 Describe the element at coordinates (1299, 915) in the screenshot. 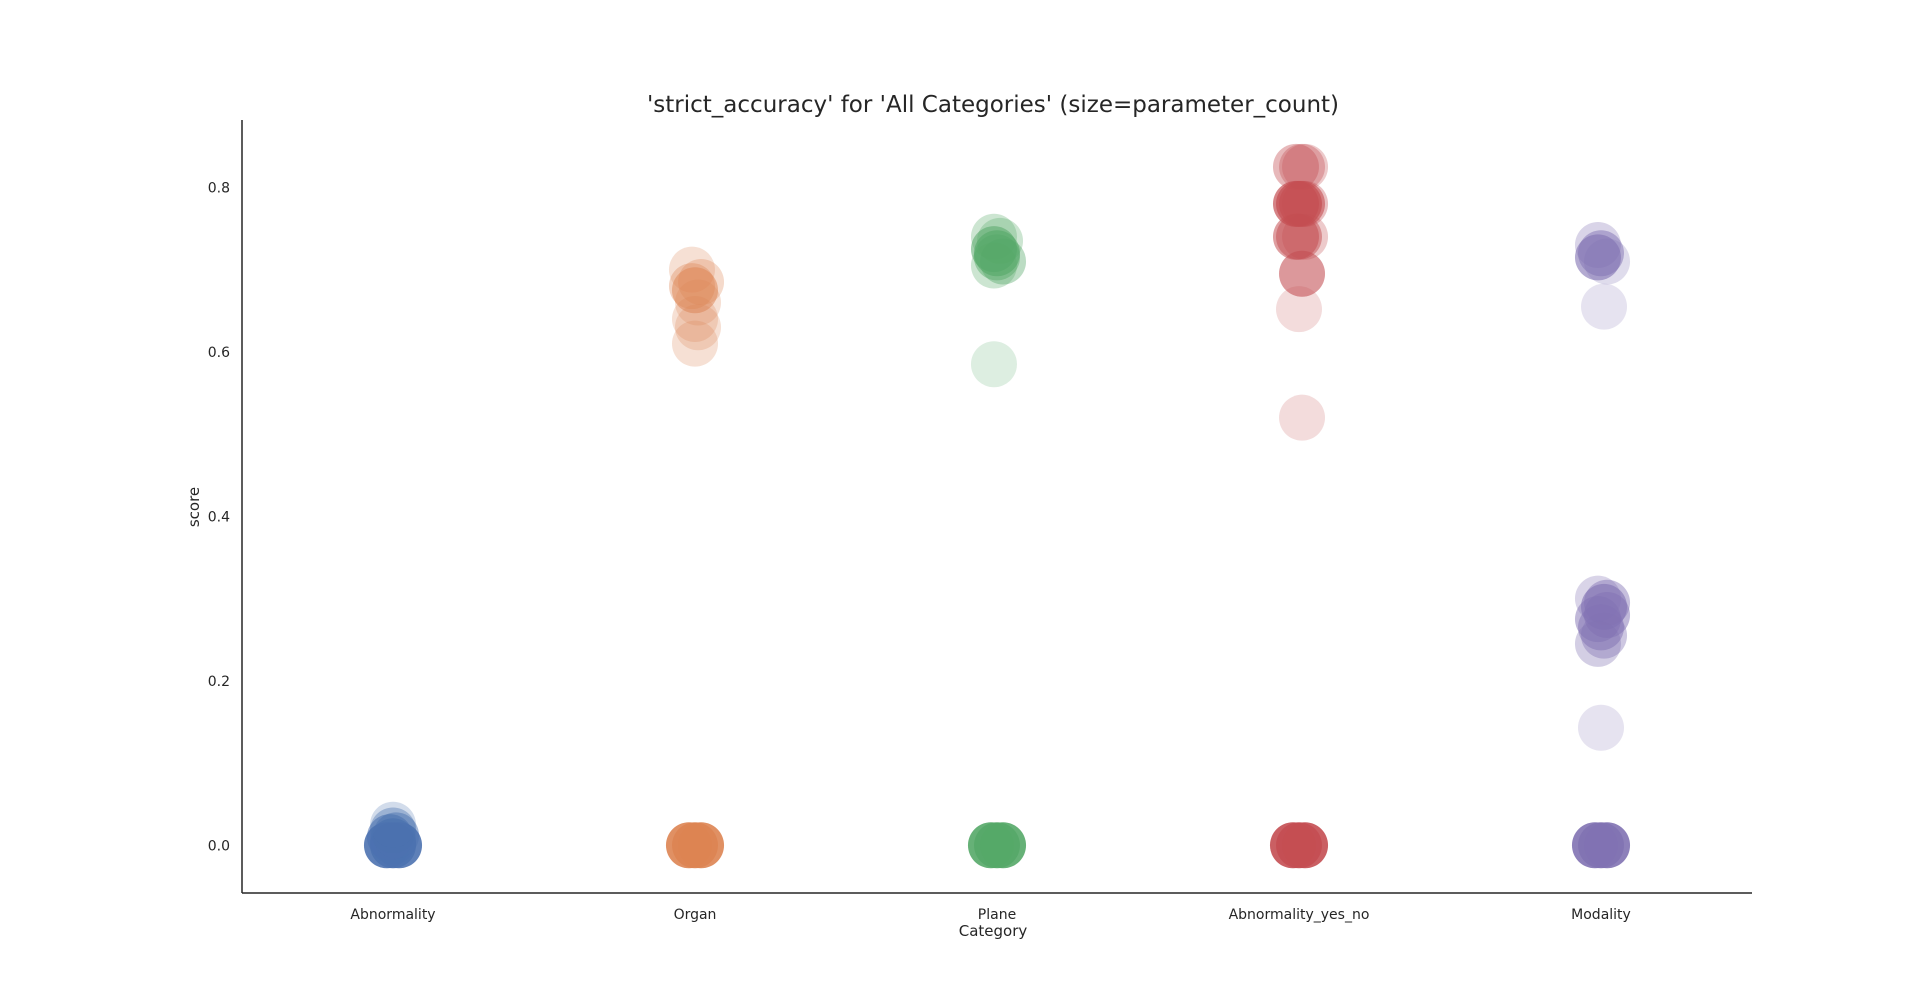

I see `x-tick-label: Abnormality_yes_no` at that location.